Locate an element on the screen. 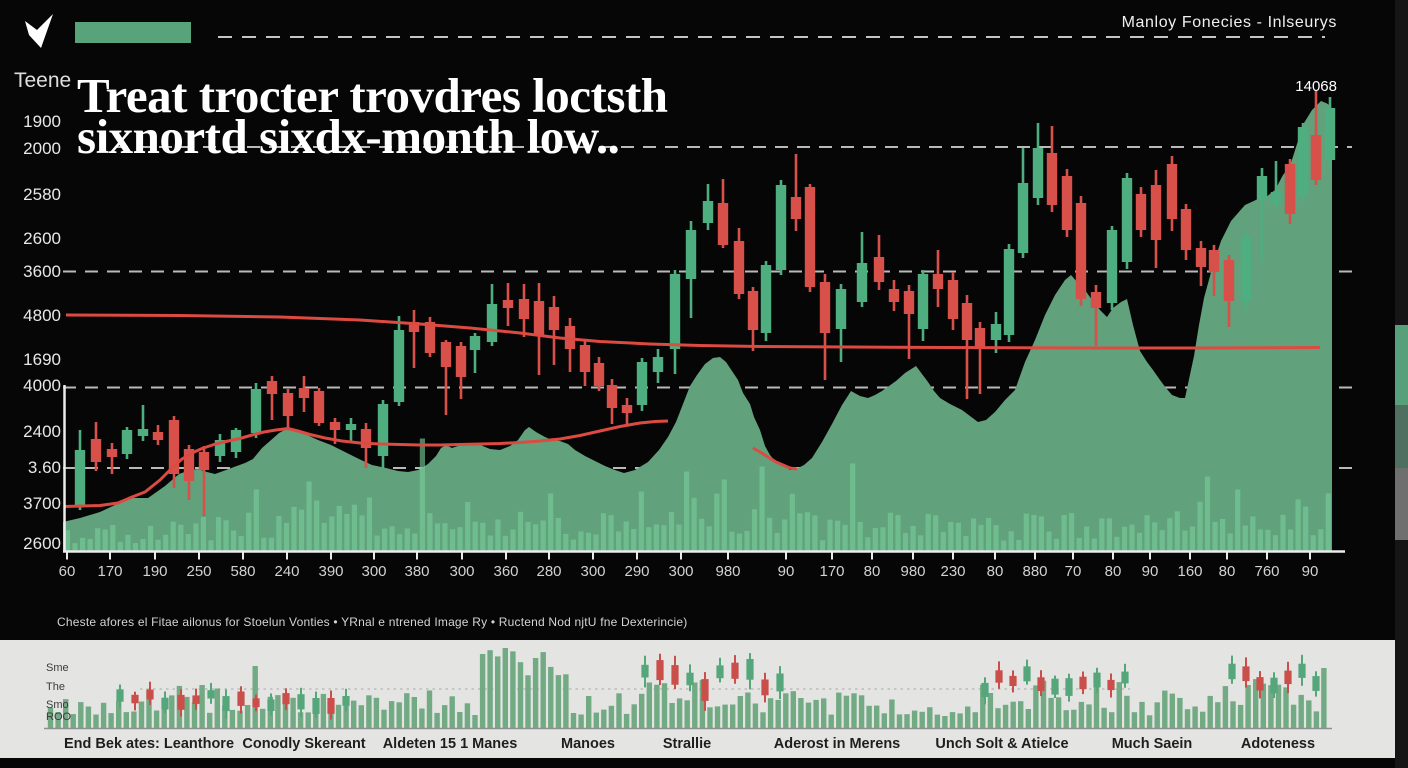  bottom-panel-category-label: Adoteness is located at coordinates (1278, 744).